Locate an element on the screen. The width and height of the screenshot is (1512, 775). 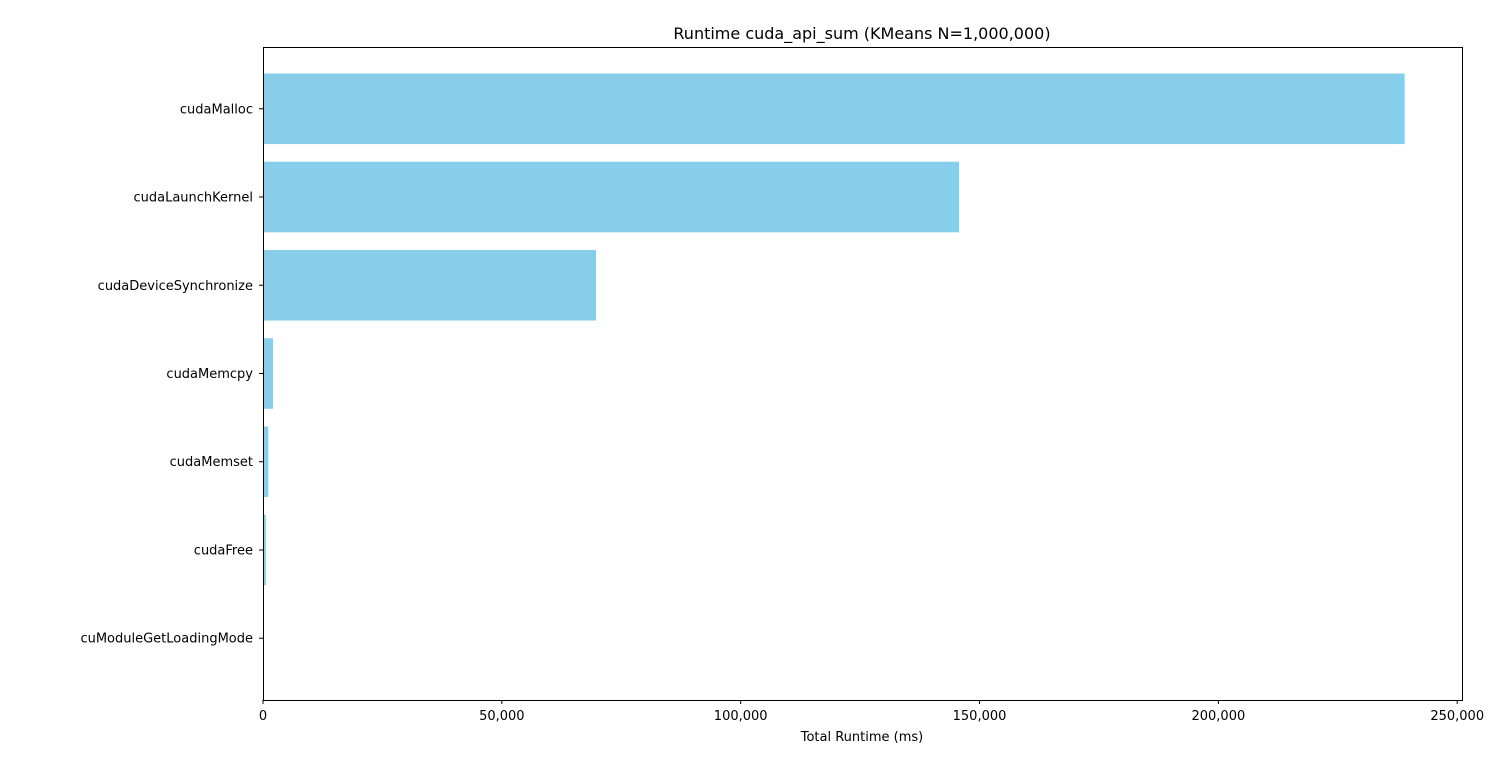
bar-cudaMalloc is located at coordinates (834, 109).